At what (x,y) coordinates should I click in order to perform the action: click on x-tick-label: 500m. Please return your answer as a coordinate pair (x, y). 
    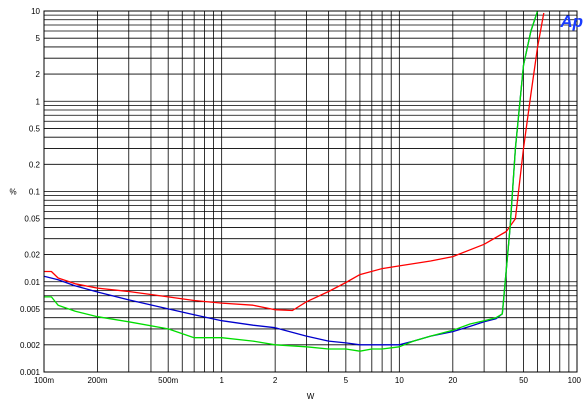
    Looking at the image, I should click on (168, 380).